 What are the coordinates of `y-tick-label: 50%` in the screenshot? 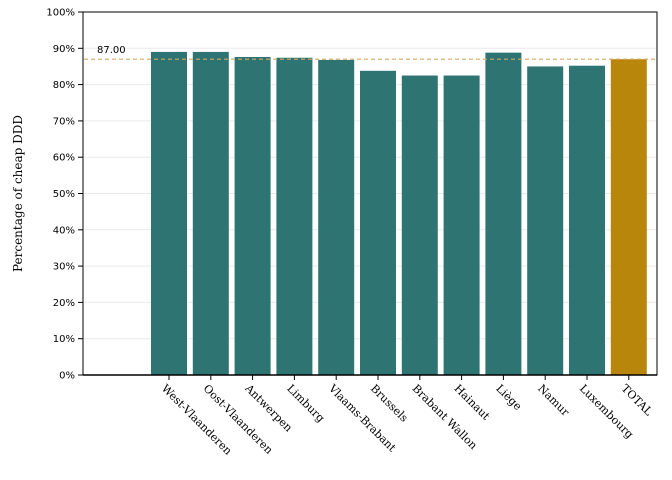 It's located at (64, 194).